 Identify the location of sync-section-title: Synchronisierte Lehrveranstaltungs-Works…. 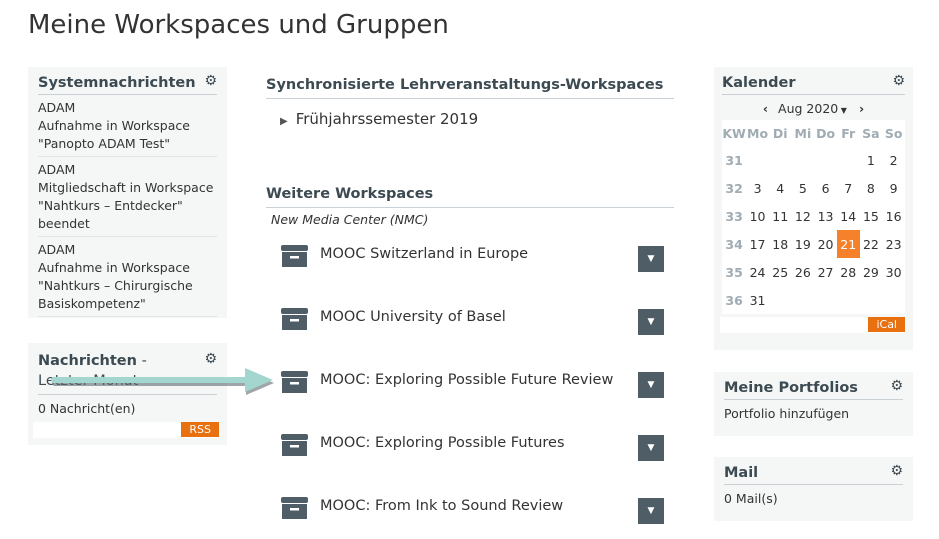
(470, 88).